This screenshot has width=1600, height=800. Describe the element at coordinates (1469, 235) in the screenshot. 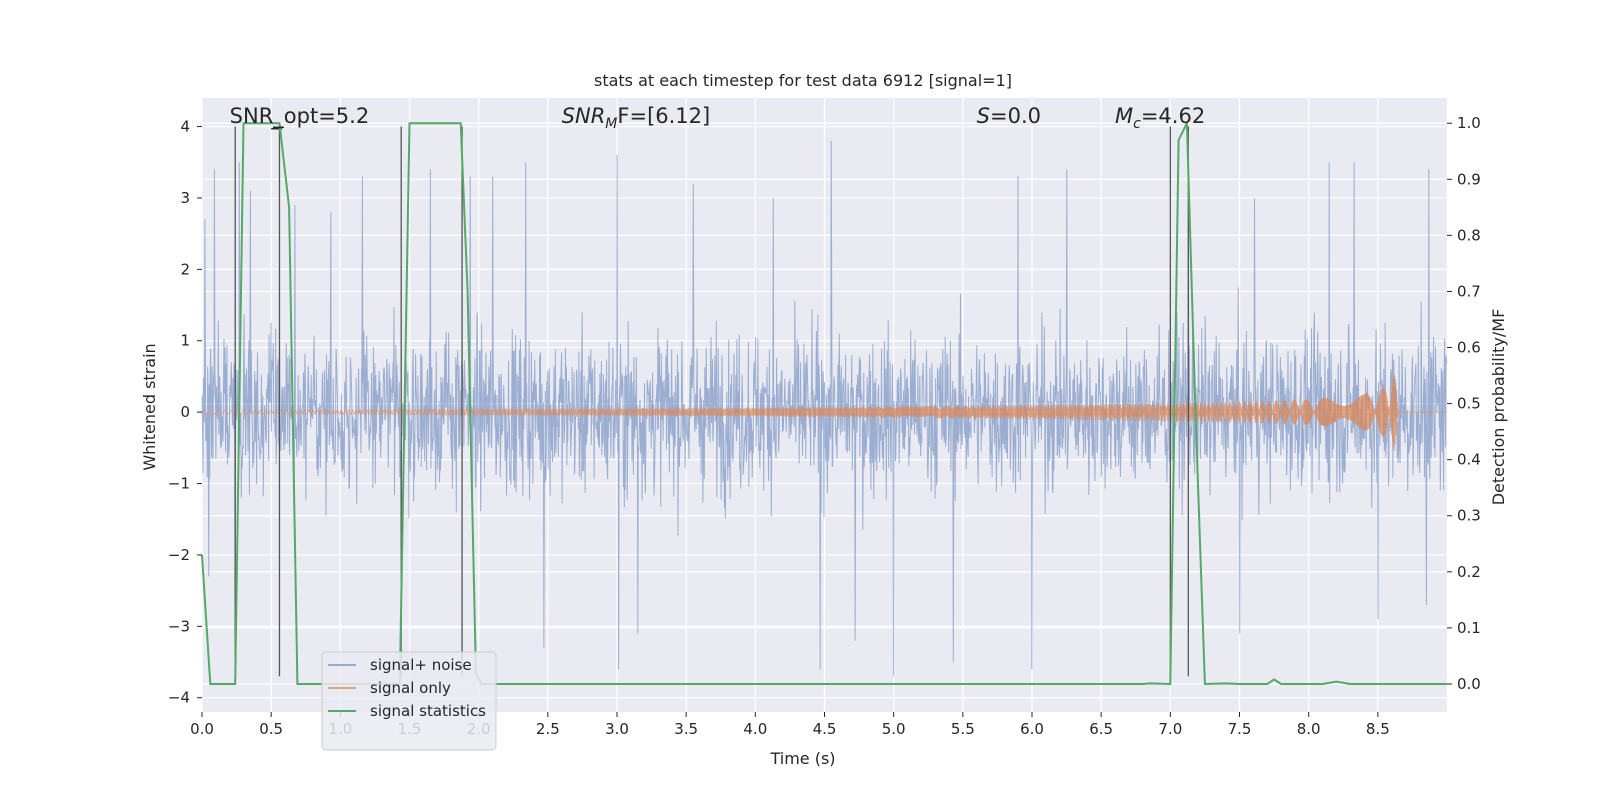

I see `y-right-tick-label: 0.8` at that location.